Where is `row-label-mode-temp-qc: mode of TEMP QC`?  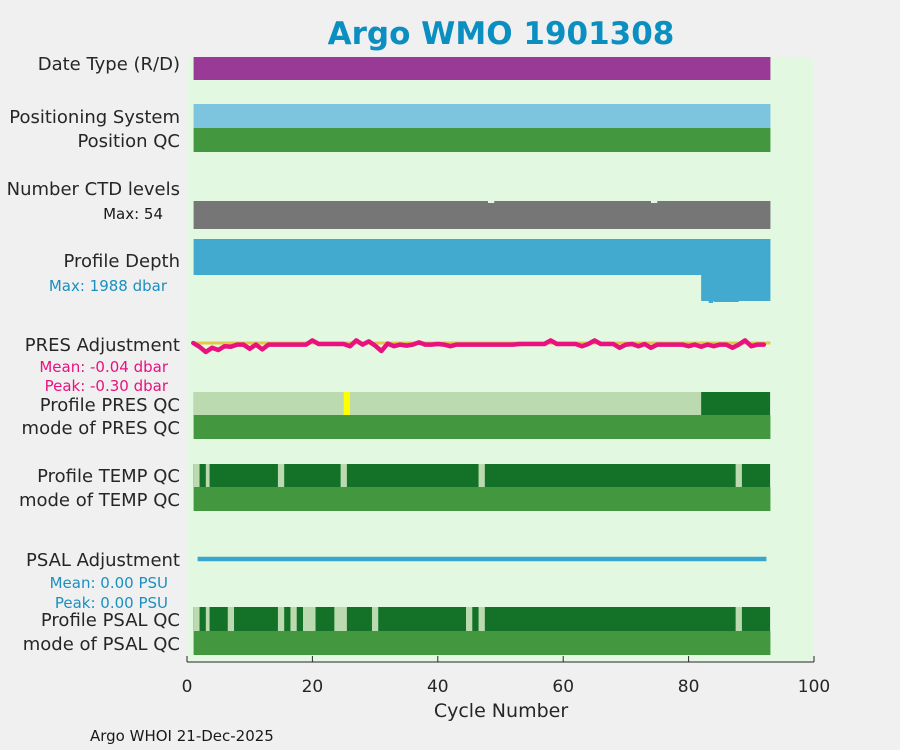 row-label-mode-temp-qc: mode of TEMP QC is located at coordinates (99, 500).